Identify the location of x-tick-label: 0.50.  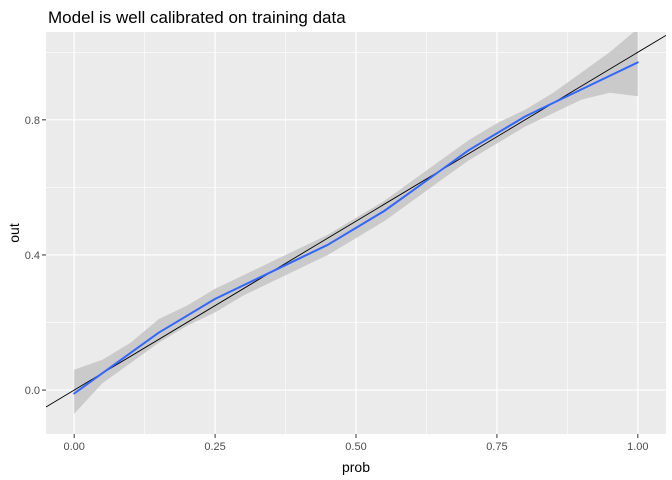
(355, 447).